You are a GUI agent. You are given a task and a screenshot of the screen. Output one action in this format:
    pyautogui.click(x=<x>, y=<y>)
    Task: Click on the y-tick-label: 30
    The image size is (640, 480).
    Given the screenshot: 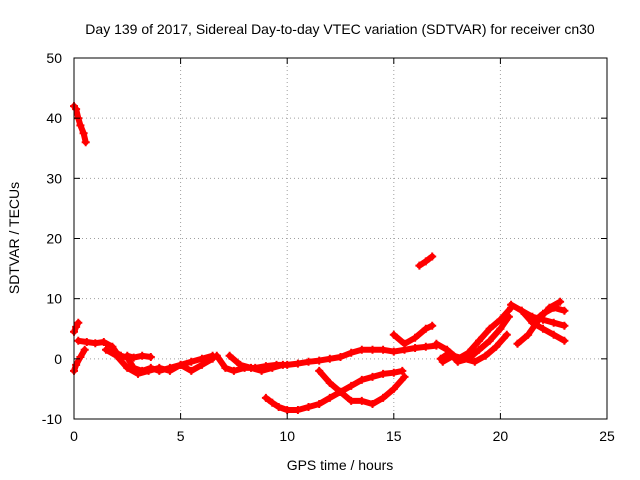 What is the action you would take?
    pyautogui.click(x=54, y=178)
    